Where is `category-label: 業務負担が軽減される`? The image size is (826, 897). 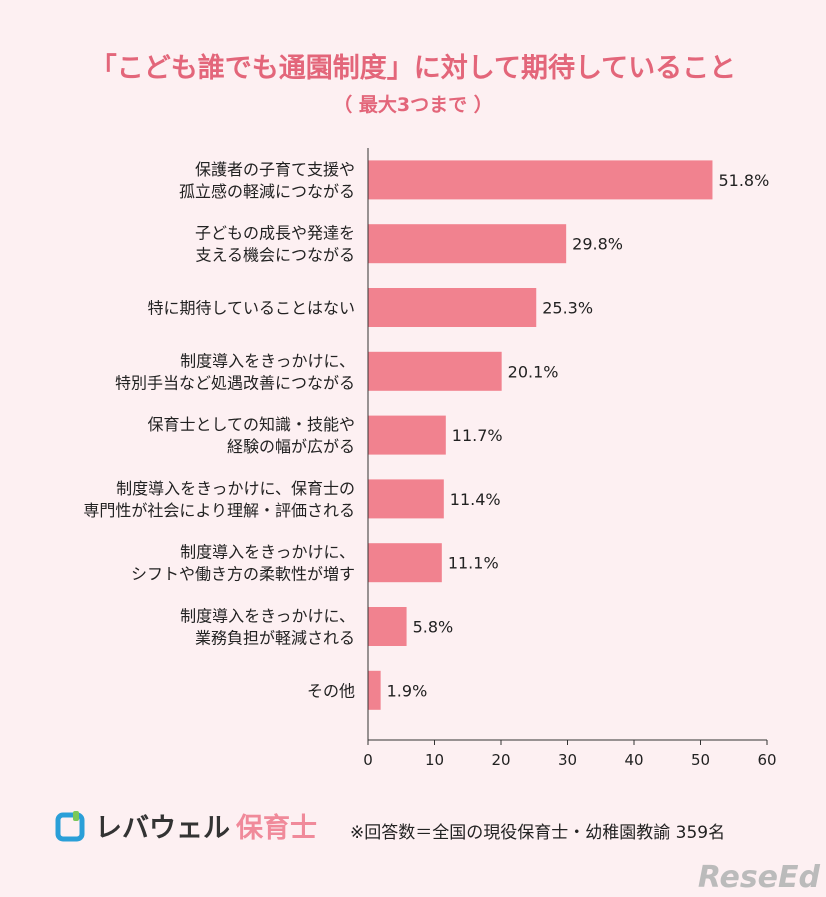 category-label: 業務負担が軽減される is located at coordinates (275, 638).